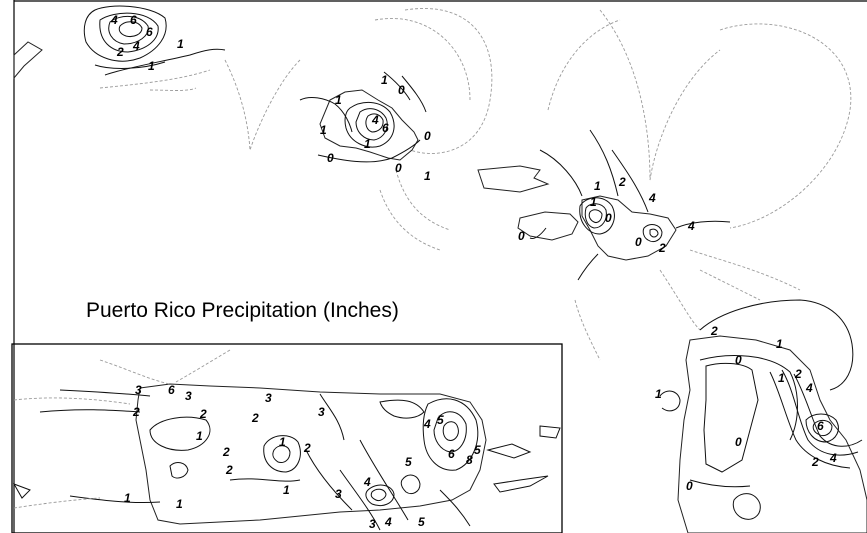 This screenshot has width=867, height=533. What do you see at coordinates (763, 401) in the screenshot?
I see `se-island-contours` at bounding box center [763, 401].